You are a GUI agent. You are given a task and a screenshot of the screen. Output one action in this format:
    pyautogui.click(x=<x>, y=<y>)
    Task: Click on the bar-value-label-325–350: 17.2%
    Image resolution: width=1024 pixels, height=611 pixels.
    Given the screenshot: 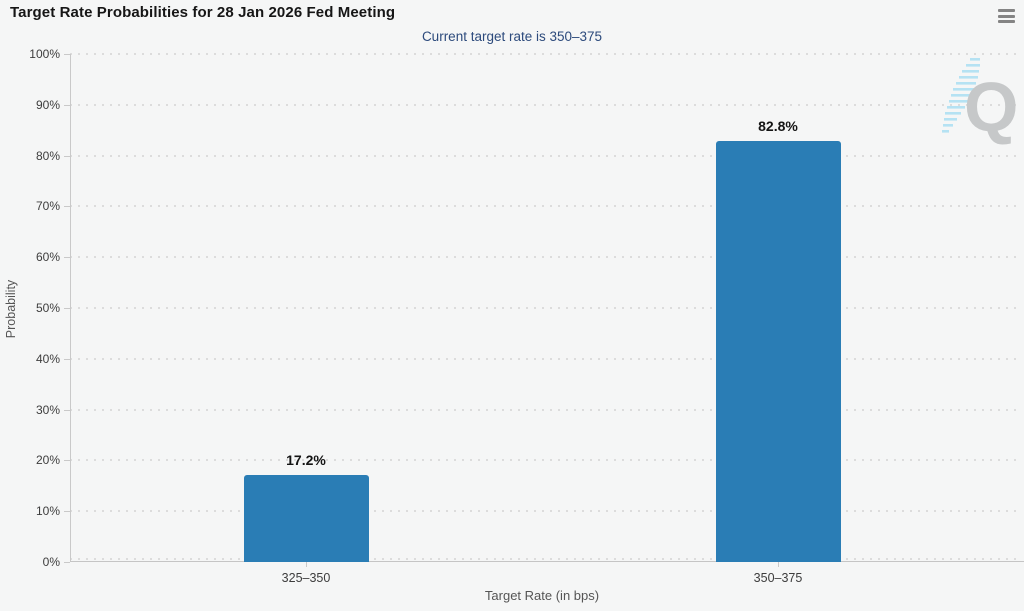 What is the action you would take?
    pyautogui.click(x=306, y=459)
    